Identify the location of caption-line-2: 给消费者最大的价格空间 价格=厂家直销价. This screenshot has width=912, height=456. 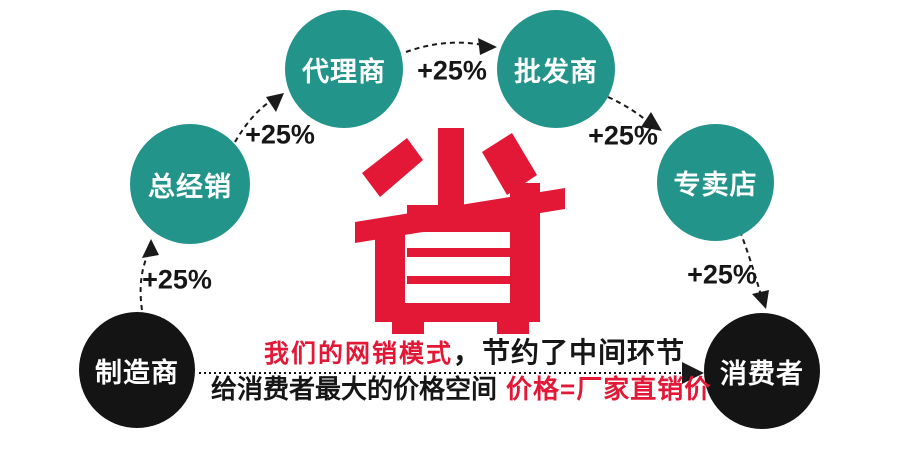
(461, 389).